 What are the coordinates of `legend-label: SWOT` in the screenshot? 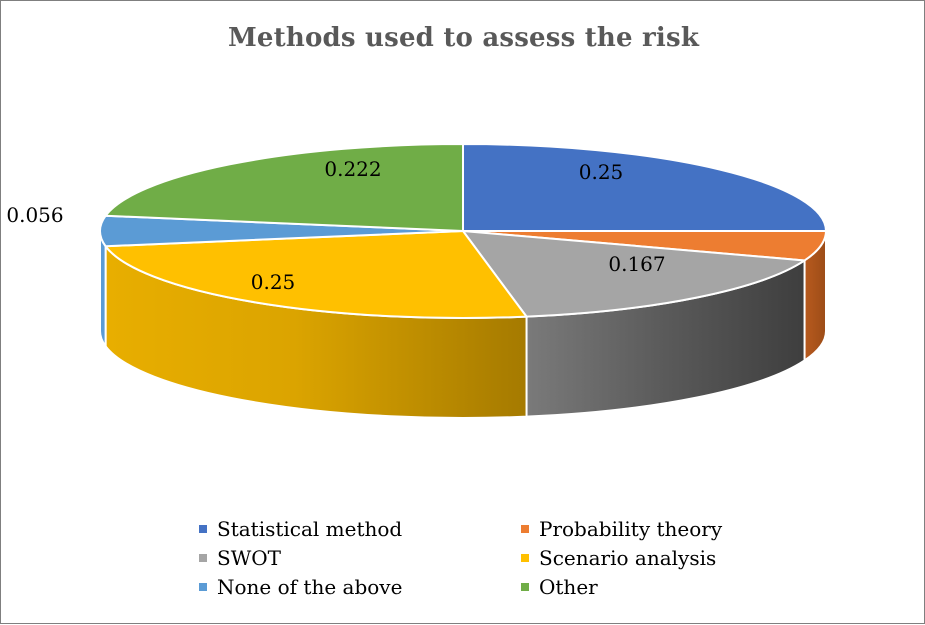 It's located at (249, 558).